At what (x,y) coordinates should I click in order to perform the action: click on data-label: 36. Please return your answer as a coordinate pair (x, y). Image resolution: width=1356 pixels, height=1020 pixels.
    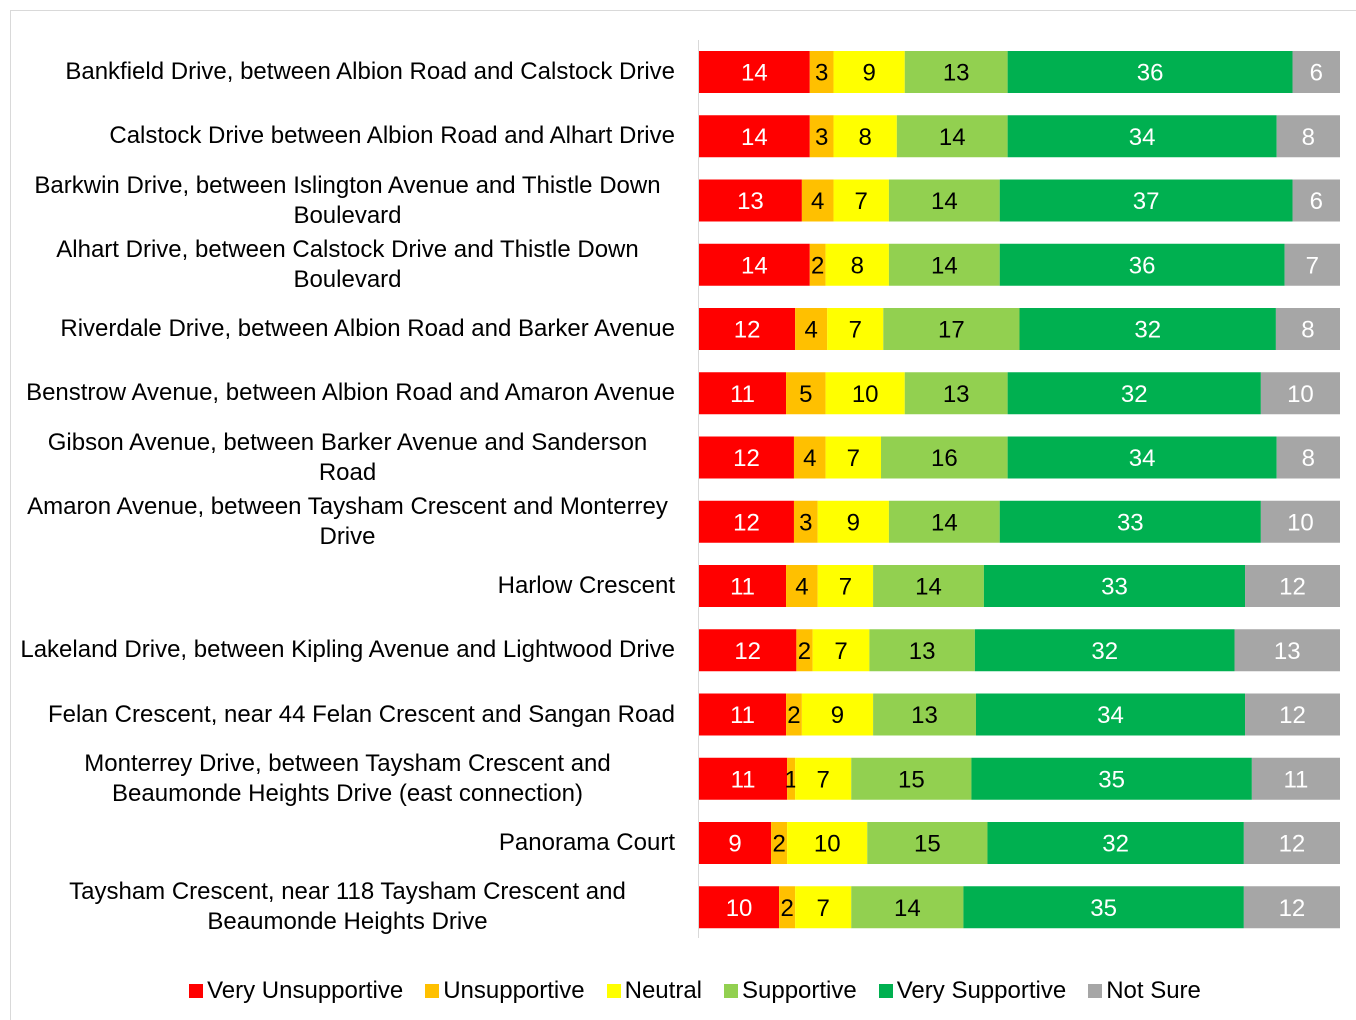
    Looking at the image, I should click on (1142, 265).